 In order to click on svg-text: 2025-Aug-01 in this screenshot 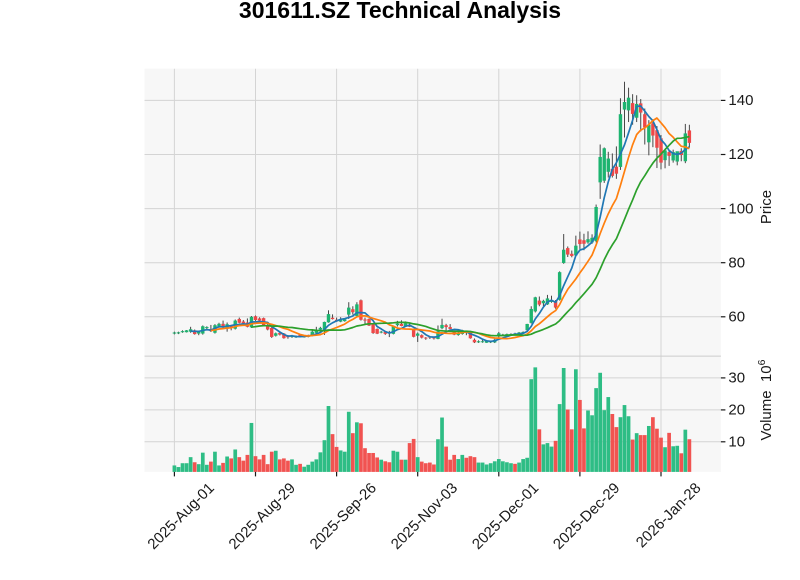, I will do `click(180, 516)`.